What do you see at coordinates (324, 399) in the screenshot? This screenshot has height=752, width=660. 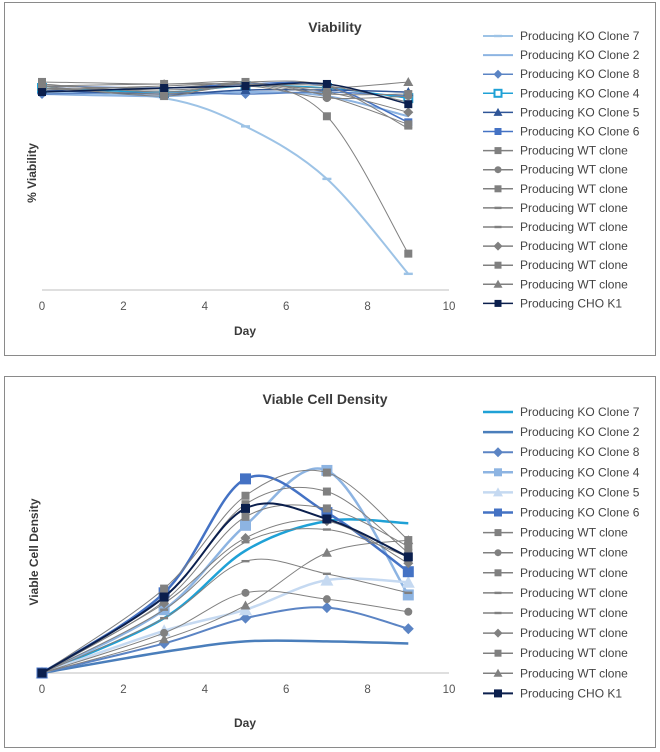 I see `chart-title: Viable Cell Density` at bounding box center [324, 399].